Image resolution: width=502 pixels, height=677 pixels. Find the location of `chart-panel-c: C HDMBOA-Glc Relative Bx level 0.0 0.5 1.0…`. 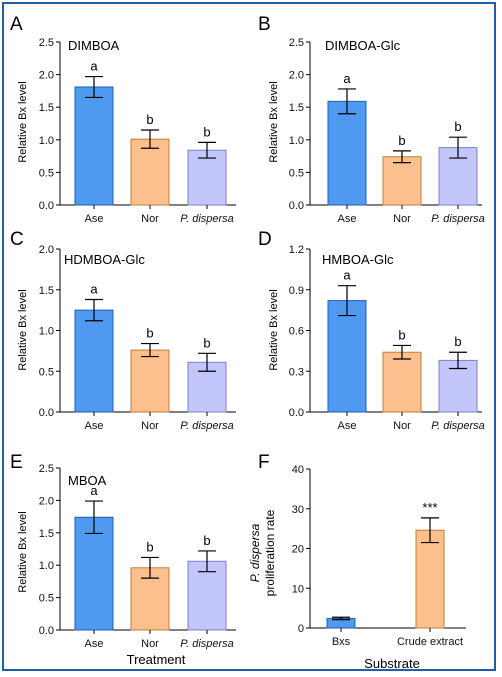

chart-panel-c: C HDMBOA-Glc Relative Bx level 0.0 0.5 1.0… is located at coordinates (123, 330).